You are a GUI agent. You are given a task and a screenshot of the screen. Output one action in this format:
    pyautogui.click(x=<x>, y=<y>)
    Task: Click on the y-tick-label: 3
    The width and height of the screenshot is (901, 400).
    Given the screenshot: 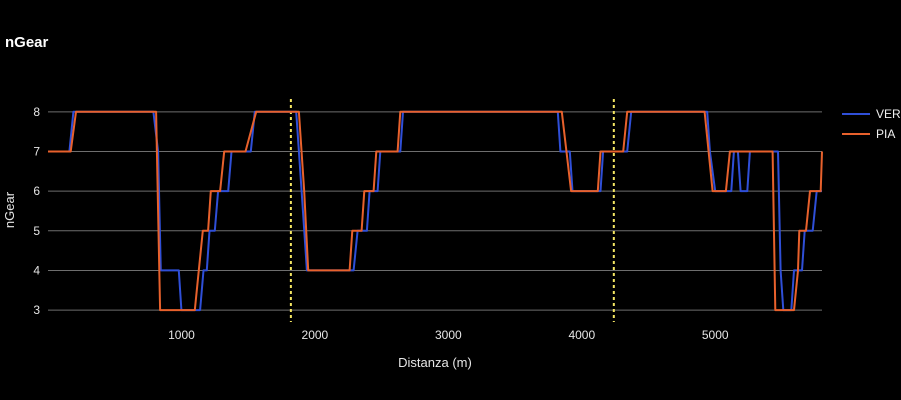 What is the action you would take?
    pyautogui.click(x=36, y=310)
    